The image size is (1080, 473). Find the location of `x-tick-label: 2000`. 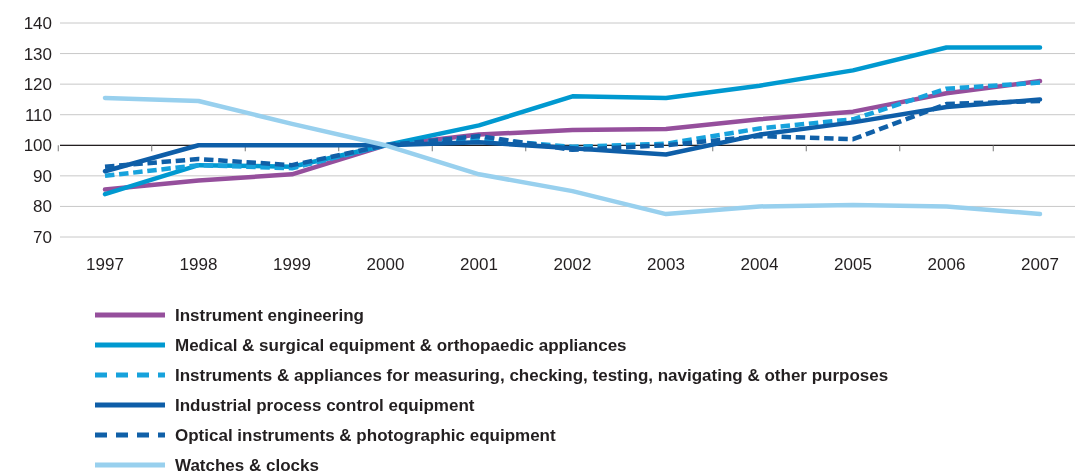

x-tick-label: 2000 is located at coordinates (385, 264).